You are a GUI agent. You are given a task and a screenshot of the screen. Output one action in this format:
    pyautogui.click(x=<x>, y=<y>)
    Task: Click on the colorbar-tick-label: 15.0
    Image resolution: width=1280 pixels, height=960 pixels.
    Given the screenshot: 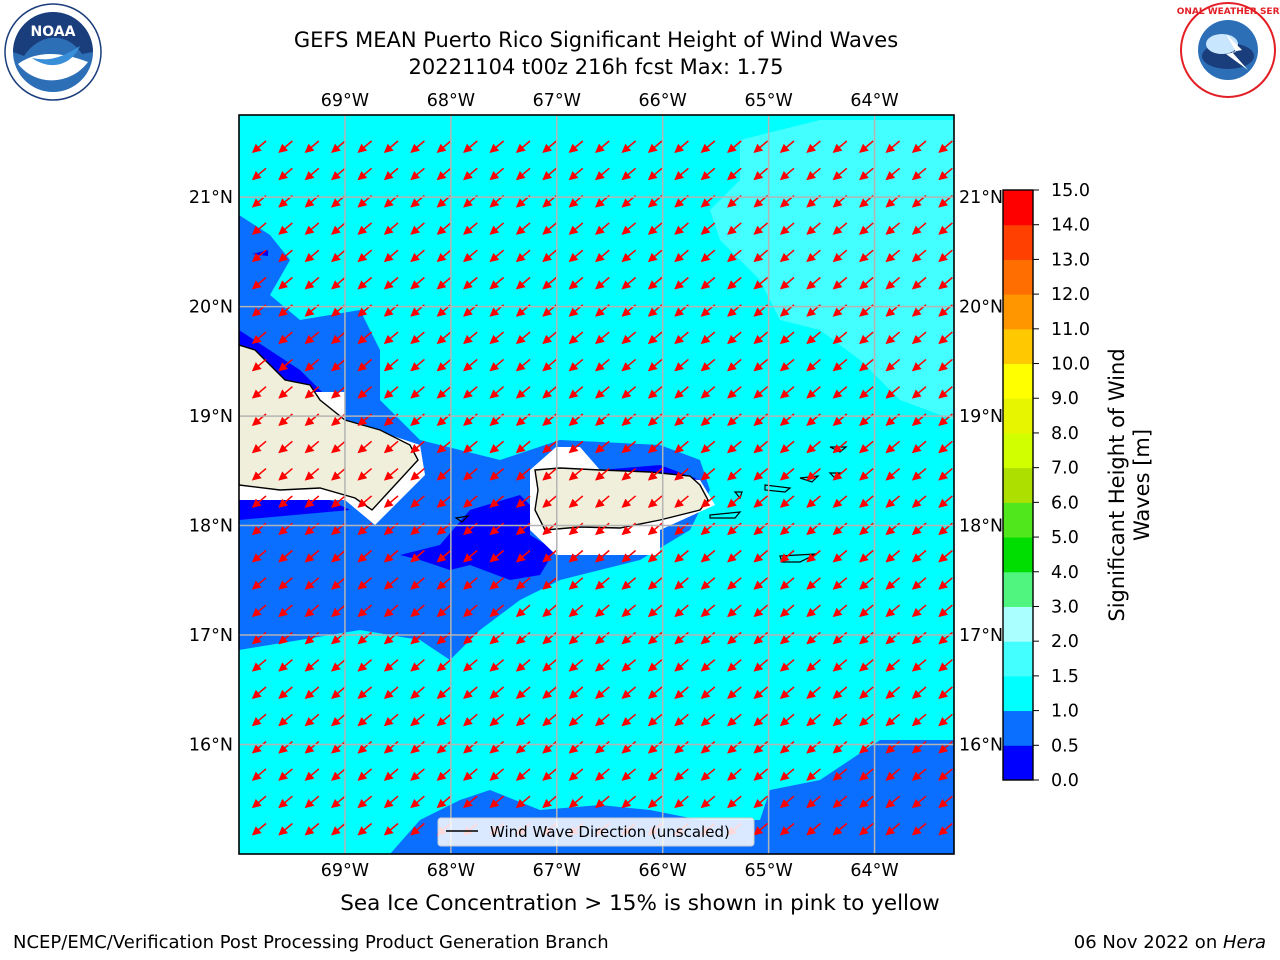 What is the action you would take?
    pyautogui.click(x=1070, y=191)
    